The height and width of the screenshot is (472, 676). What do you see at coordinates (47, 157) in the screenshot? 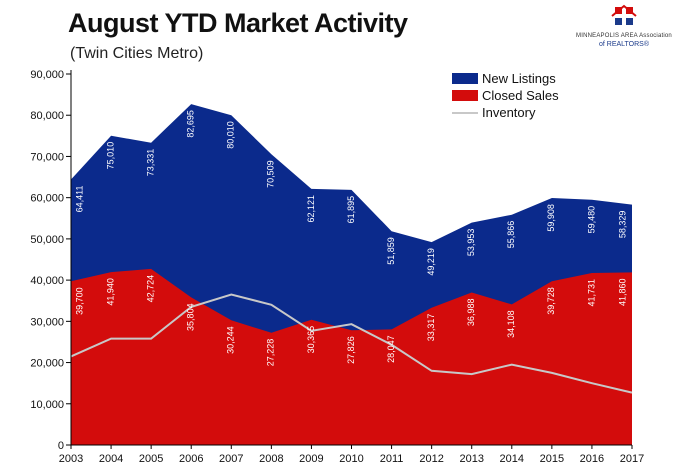
I see `y-tick-label: 70,000` at bounding box center [47, 157].